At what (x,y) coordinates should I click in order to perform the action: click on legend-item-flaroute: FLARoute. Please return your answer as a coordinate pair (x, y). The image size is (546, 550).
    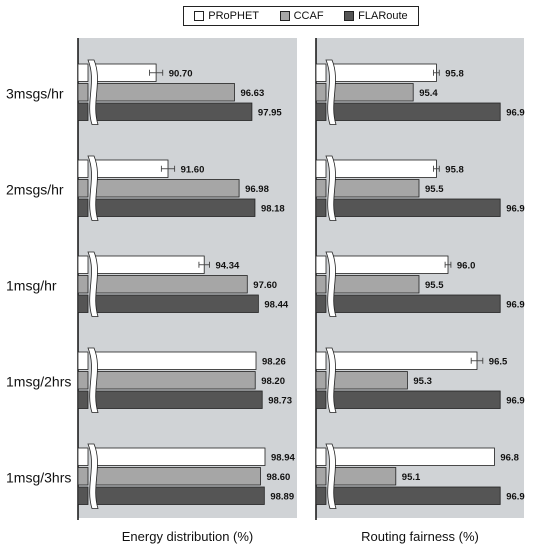
    Looking at the image, I should click on (376, 16).